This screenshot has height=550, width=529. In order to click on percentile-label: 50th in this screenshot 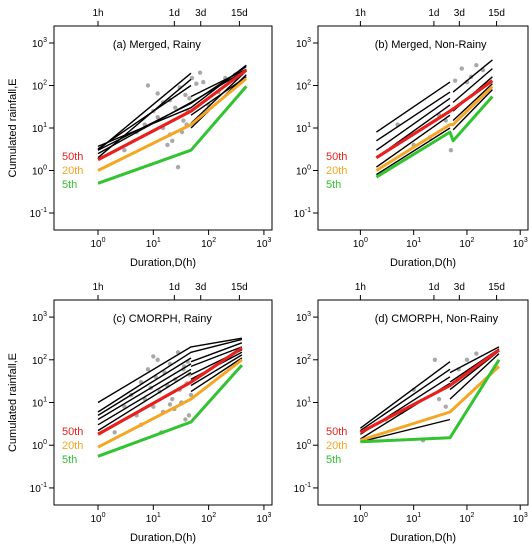, I will do `click(336, 157)`.